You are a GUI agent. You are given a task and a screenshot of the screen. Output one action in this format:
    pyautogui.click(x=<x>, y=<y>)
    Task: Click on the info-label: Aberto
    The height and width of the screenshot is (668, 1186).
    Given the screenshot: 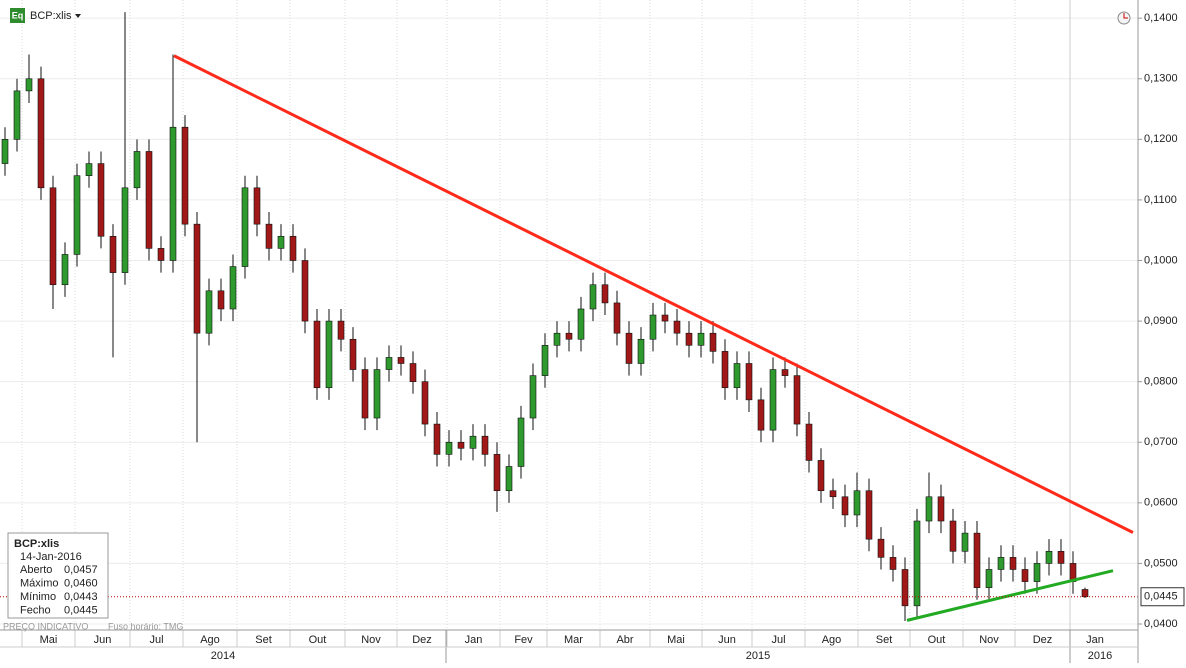 What is the action you would take?
    pyautogui.click(x=36, y=570)
    